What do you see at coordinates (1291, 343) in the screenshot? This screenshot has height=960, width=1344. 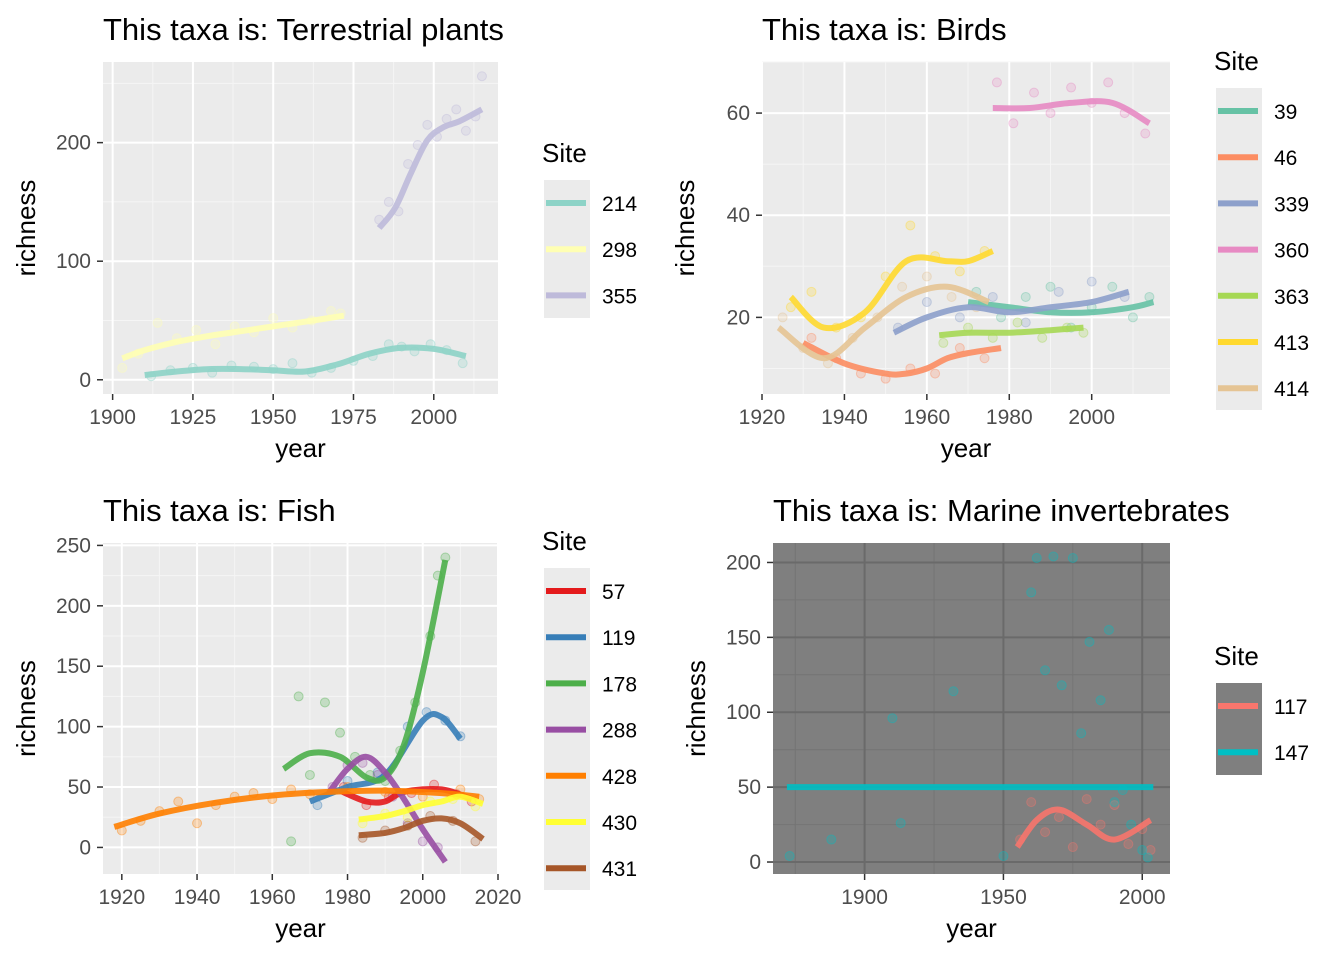 I see `legend-label: 413` at bounding box center [1291, 343].